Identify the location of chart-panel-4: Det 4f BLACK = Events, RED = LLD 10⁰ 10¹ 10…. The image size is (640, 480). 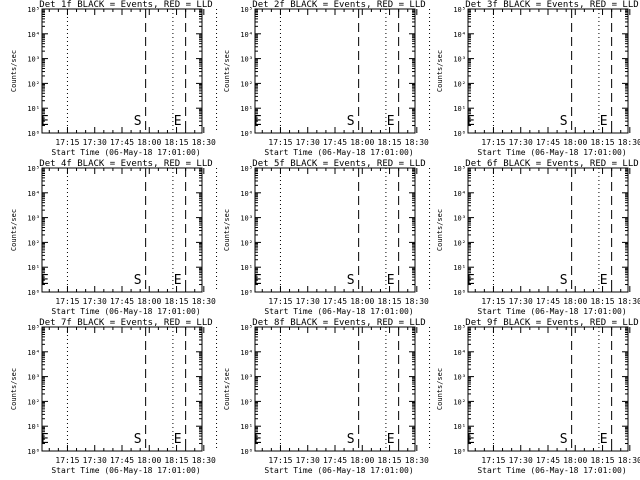
(114, 237).